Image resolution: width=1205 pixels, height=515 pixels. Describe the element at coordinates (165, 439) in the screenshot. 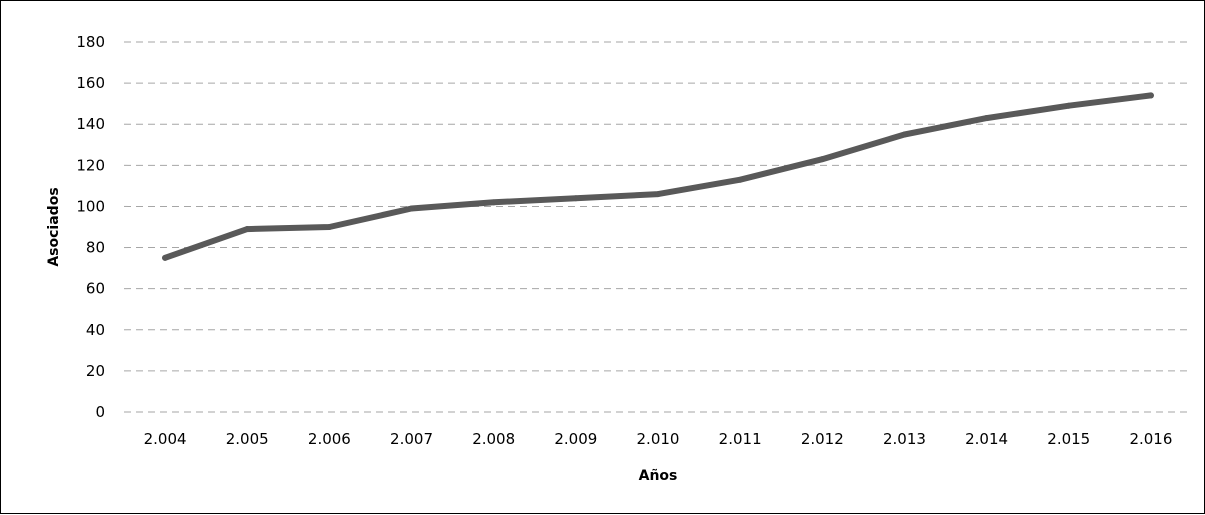

I see `x-tick-label: 2.004` at that location.